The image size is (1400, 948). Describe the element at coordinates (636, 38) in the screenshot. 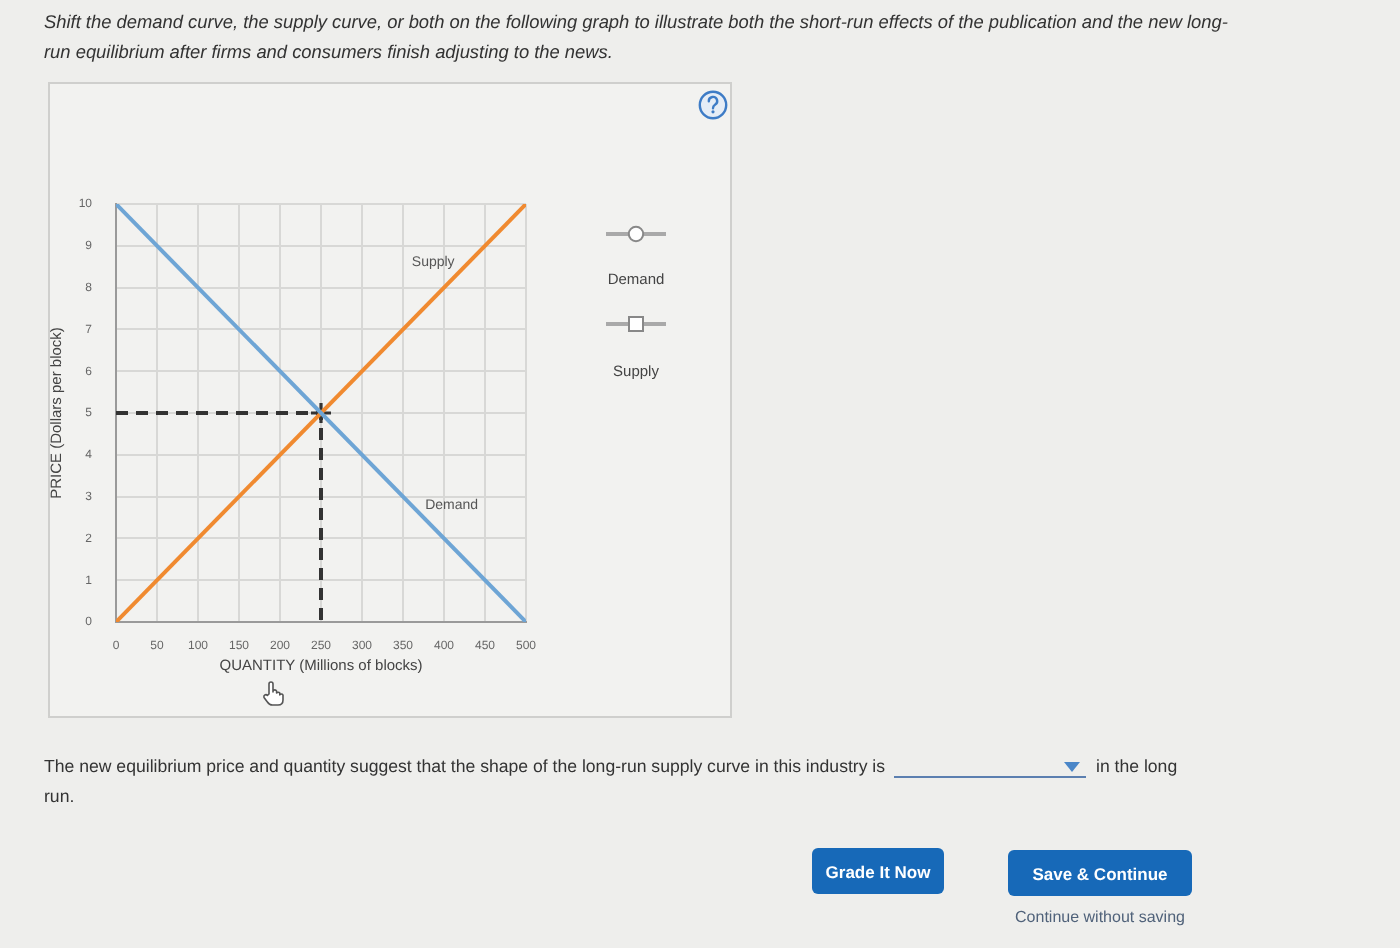

I see `text: Shift the demand curve, the supply curve, or both on the following graph to illustrate both the short-run effects of the publication and the new long-run equilibrium after firms and consumers finish adjusting to the news.` at that location.